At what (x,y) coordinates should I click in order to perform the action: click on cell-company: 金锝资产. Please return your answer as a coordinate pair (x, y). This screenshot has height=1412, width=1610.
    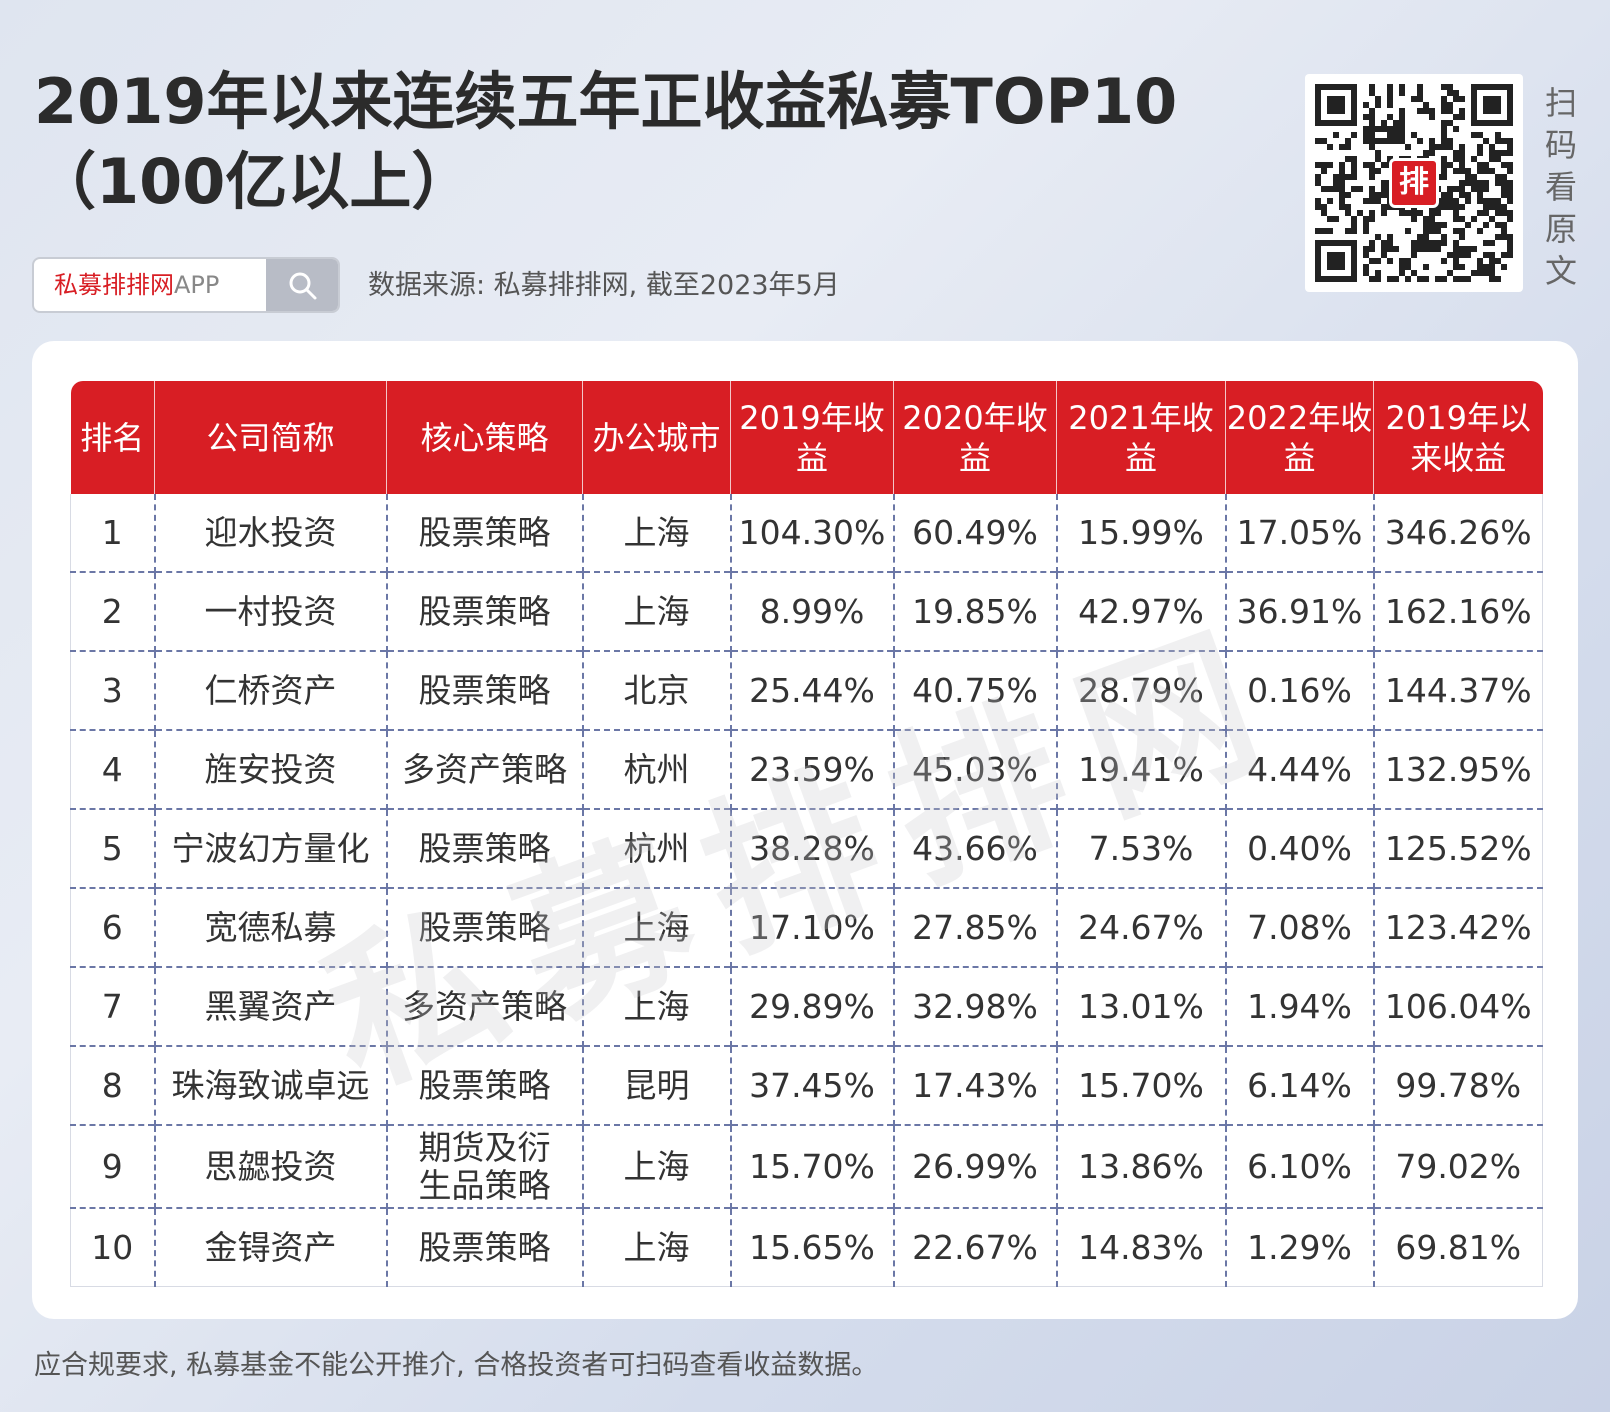
    Looking at the image, I should click on (270, 1247).